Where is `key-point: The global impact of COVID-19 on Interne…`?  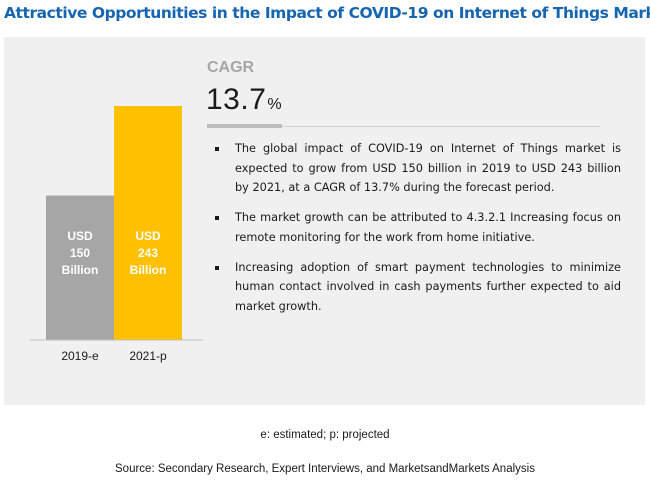 key-point: The global impact of COVID-19 on Interne… is located at coordinates (418, 168).